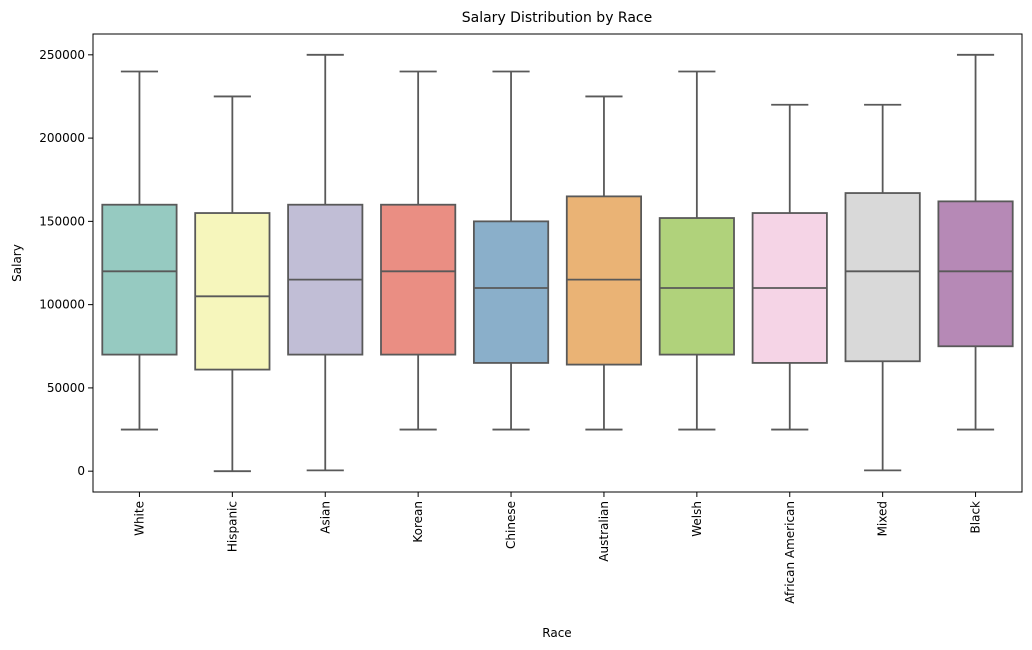  Describe the element at coordinates (325, 517) in the screenshot. I see `x-tick-label: Asian` at that location.